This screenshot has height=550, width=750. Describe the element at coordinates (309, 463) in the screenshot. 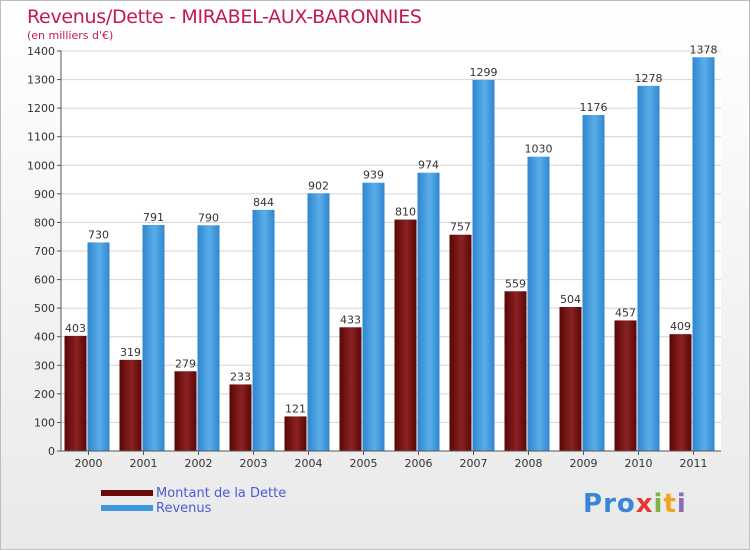

I see `x-tick-label: 2004` at that location.